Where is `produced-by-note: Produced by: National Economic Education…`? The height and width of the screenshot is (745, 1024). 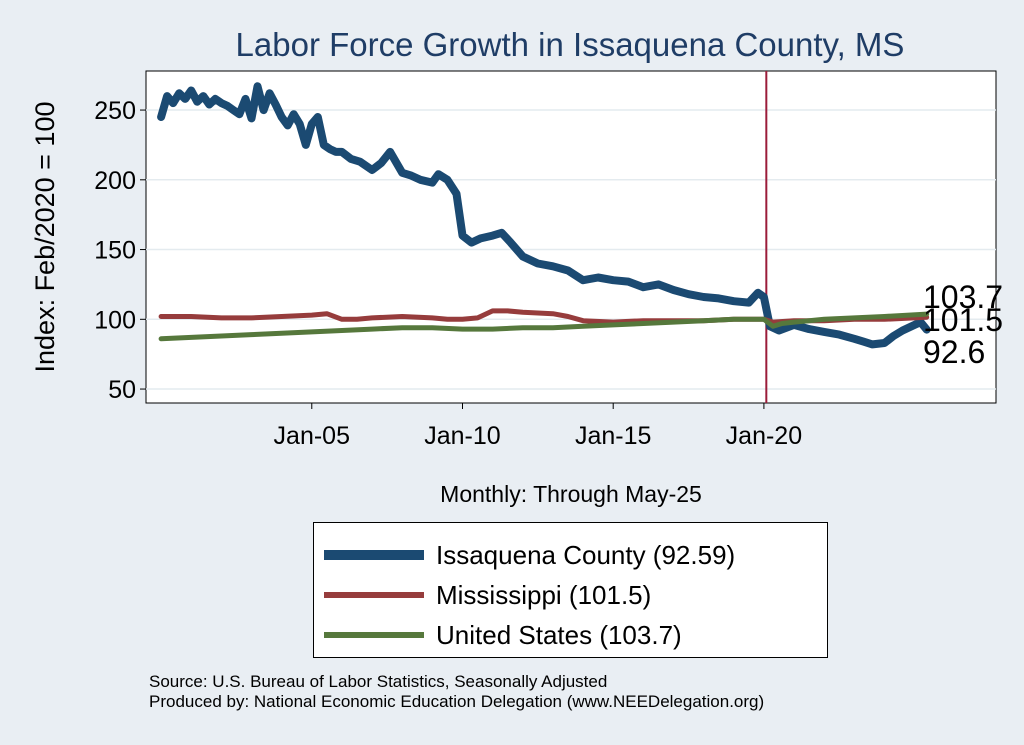 produced-by-note: Produced by: National Economic Education… is located at coordinates (457, 701).